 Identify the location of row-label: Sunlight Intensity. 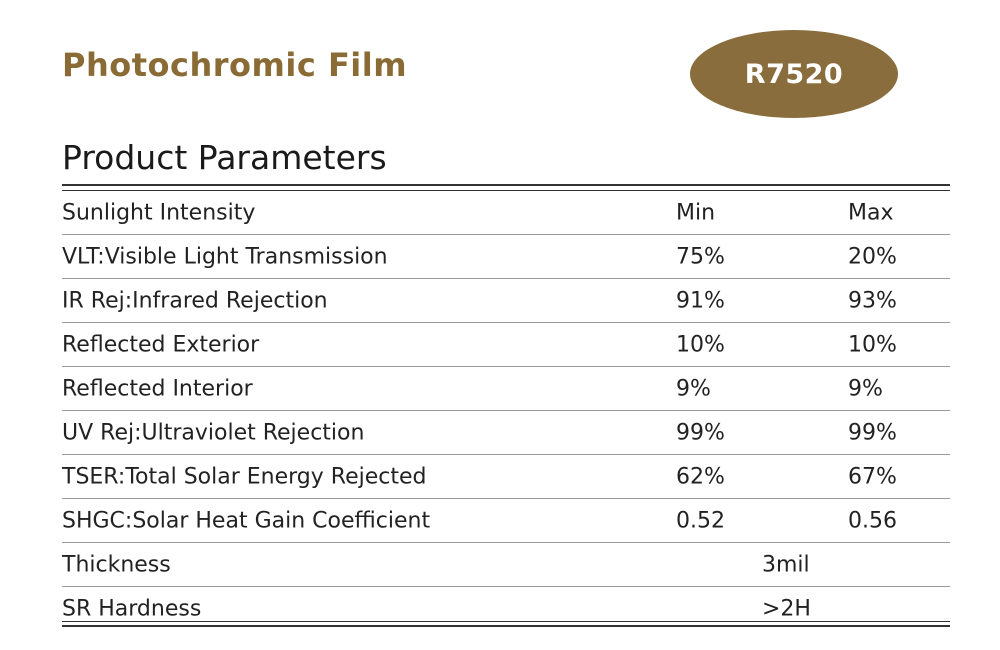
(159, 212).